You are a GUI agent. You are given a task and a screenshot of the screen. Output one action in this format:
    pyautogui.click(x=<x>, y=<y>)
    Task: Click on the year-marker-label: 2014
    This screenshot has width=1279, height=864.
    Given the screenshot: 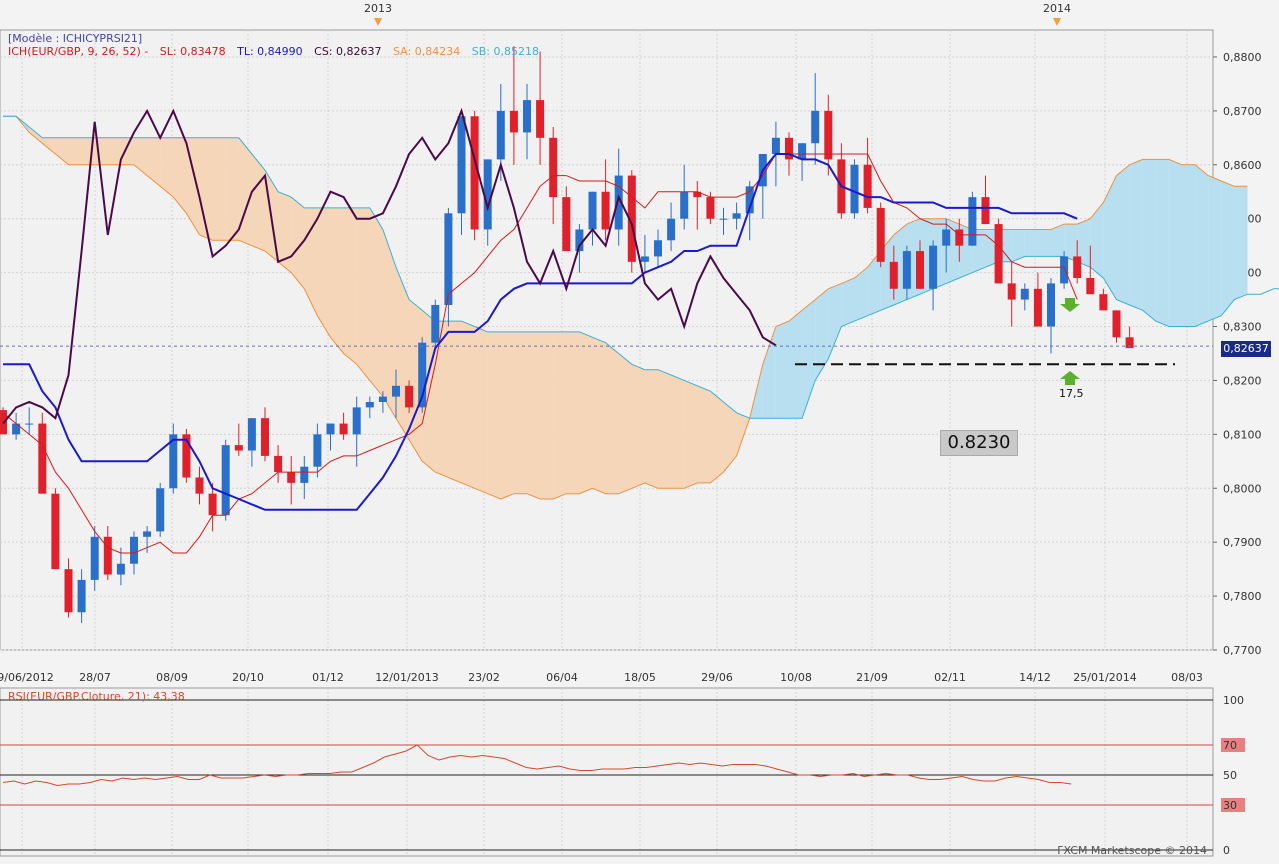 What is the action you would take?
    pyautogui.click(x=1057, y=8)
    